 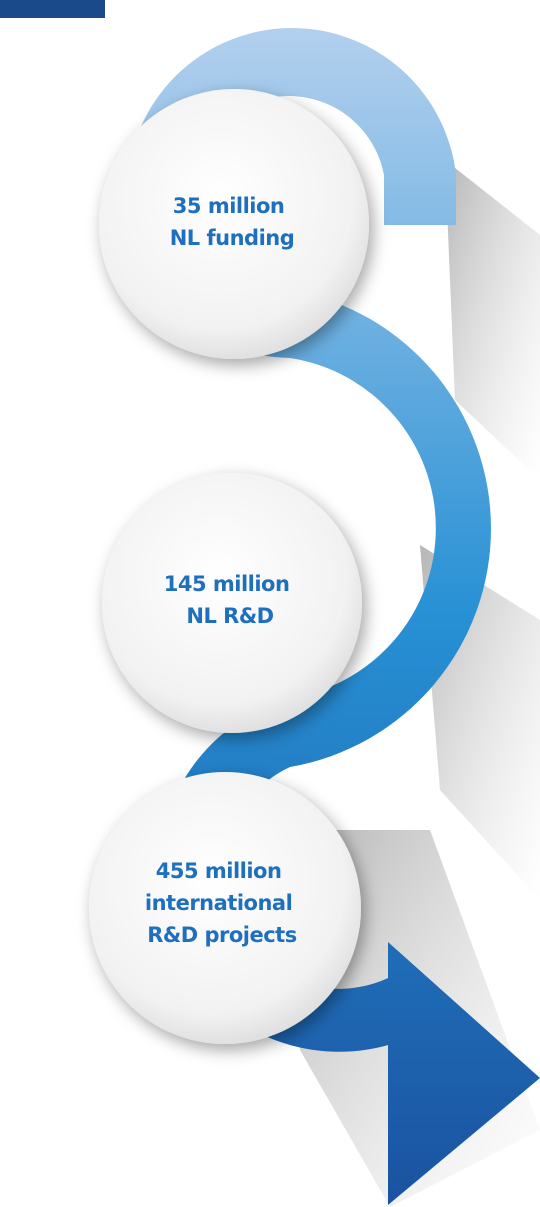 What do you see at coordinates (229, 206) in the screenshot?
I see `step-1-line-1: 35 million` at bounding box center [229, 206].